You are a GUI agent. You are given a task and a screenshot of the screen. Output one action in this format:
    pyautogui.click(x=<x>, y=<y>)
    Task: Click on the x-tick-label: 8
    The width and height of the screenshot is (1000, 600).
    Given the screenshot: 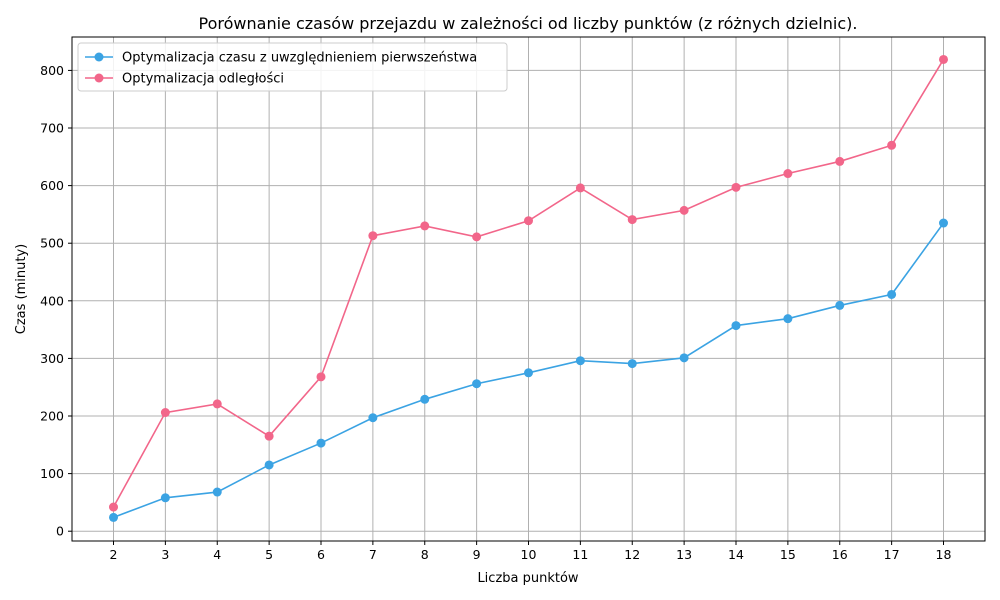 What is the action you would take?
    pyautogui.click(x=425, y=554)
    